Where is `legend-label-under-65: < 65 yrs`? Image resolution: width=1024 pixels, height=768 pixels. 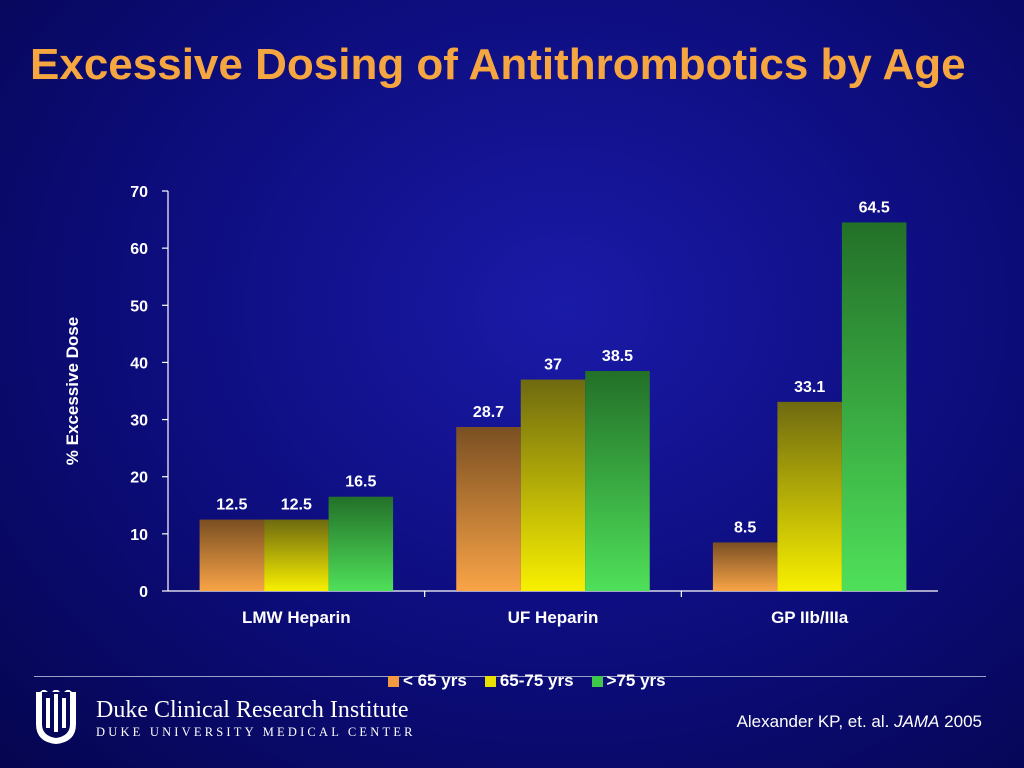
legend-label-under-65: < 65 yrs is located at coordinates (435, 680).